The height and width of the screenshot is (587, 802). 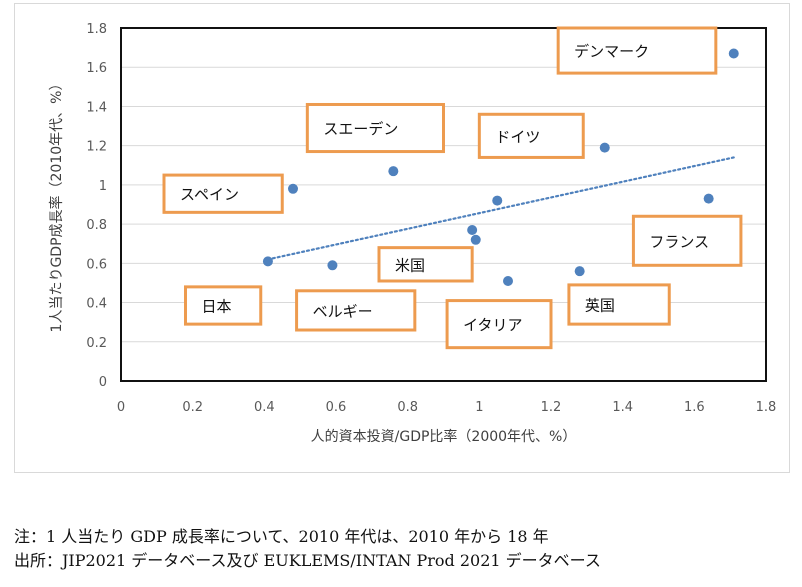 I want to click on label-text: ベルギー, so click(x=343, y=311).